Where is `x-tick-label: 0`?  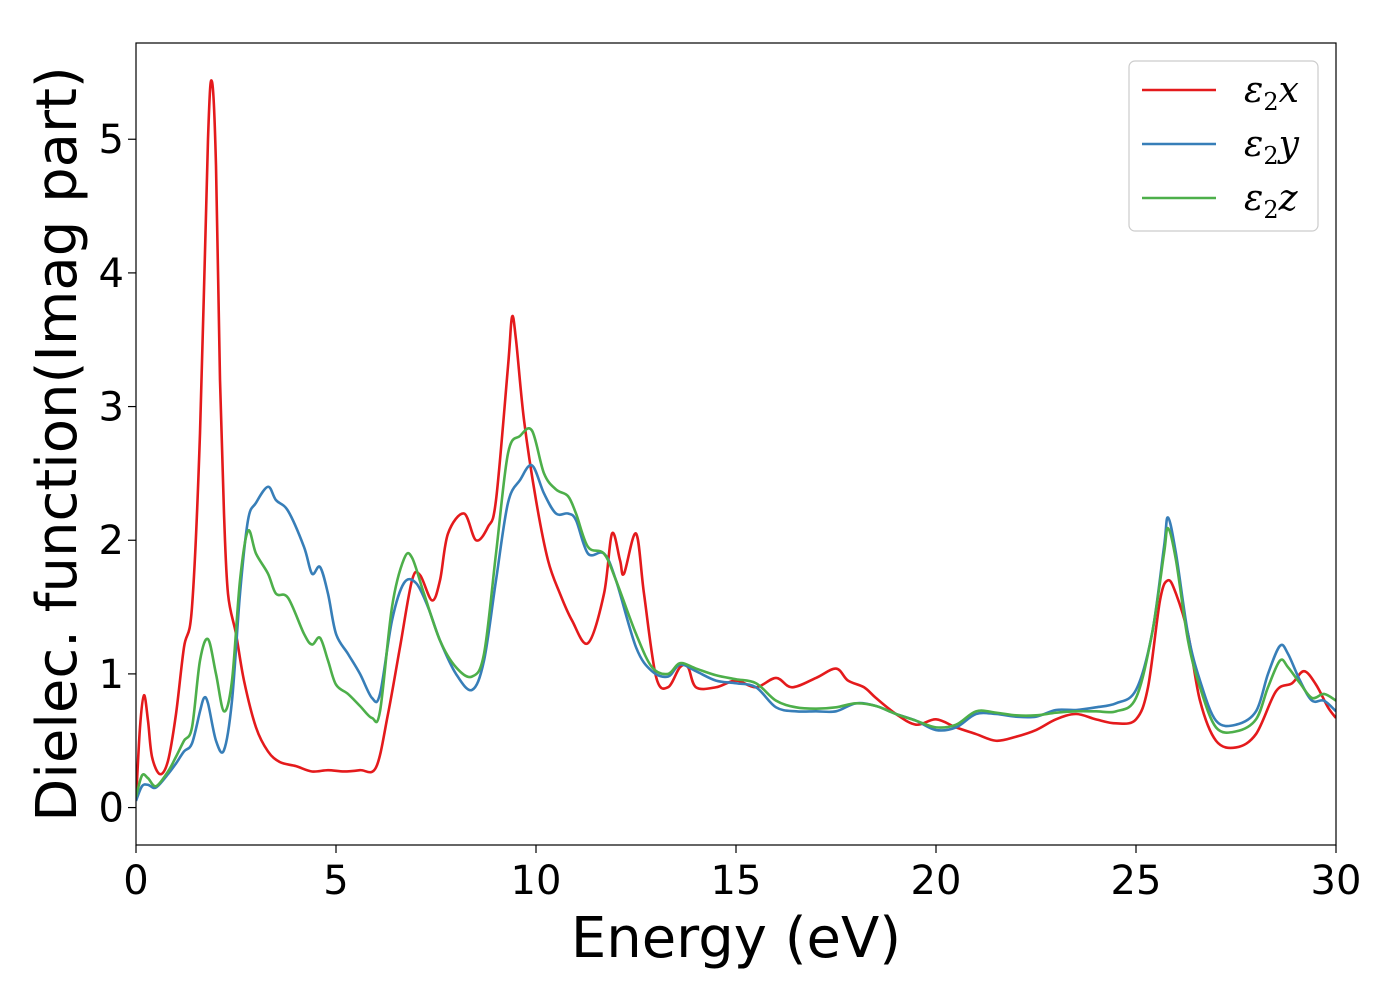
x-tick-label: 0 is located at coordinates (135, 881).